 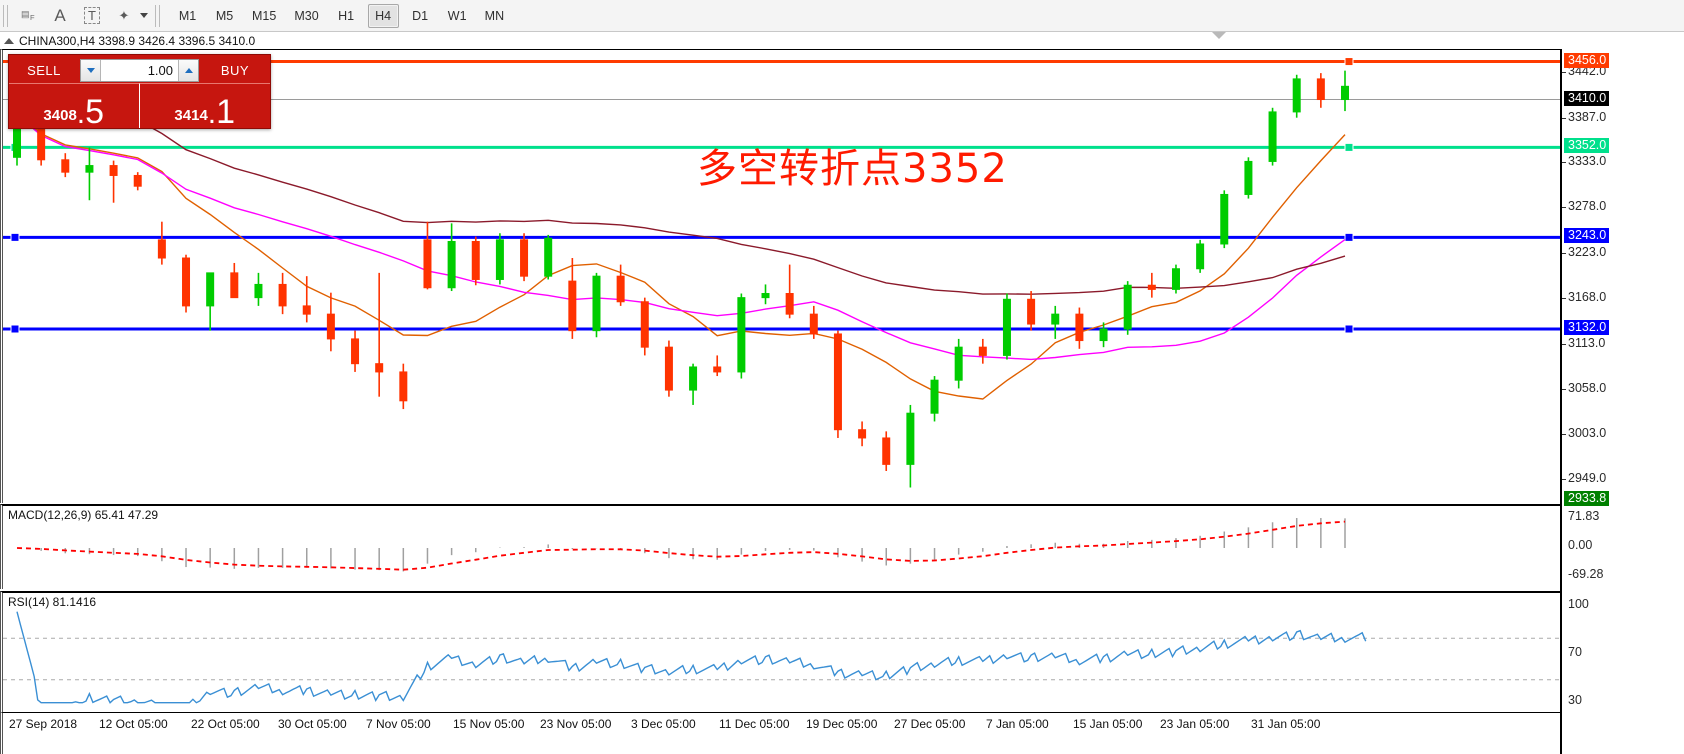 What do you see at coordinates (1575, 700) in the screenshot?
I see `rsi-tick-30: 30` at bounding box center [1575, 700].